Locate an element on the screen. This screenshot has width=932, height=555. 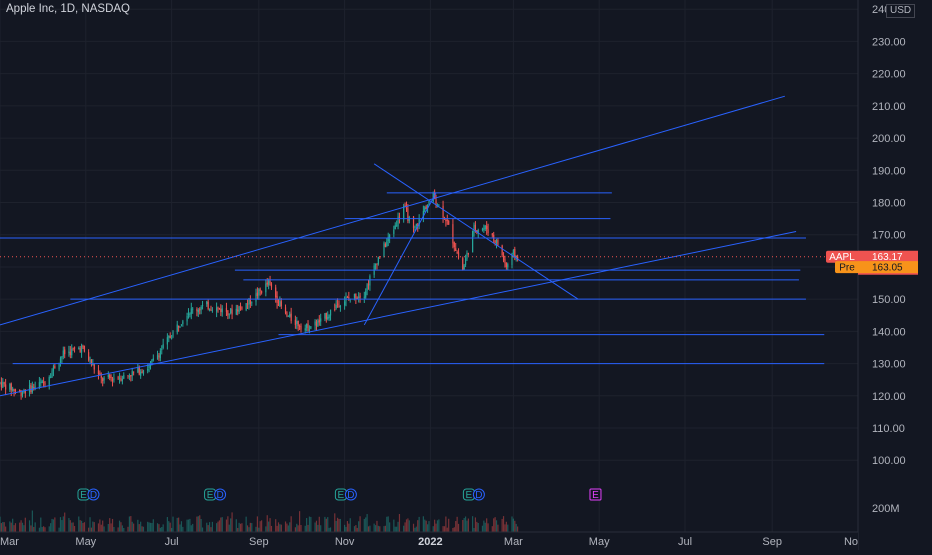
trendline is located at coordinates (476, 231).